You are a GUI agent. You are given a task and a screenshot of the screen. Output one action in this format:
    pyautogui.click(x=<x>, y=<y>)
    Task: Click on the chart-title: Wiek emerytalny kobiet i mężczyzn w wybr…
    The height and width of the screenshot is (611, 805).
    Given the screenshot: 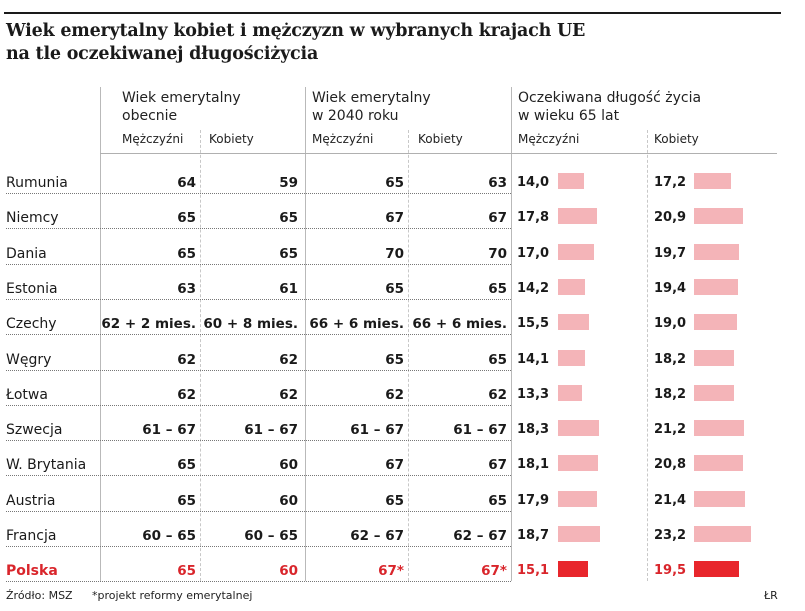 What is the action you would take?
    pyautogui.click(x=391, y=43)
    